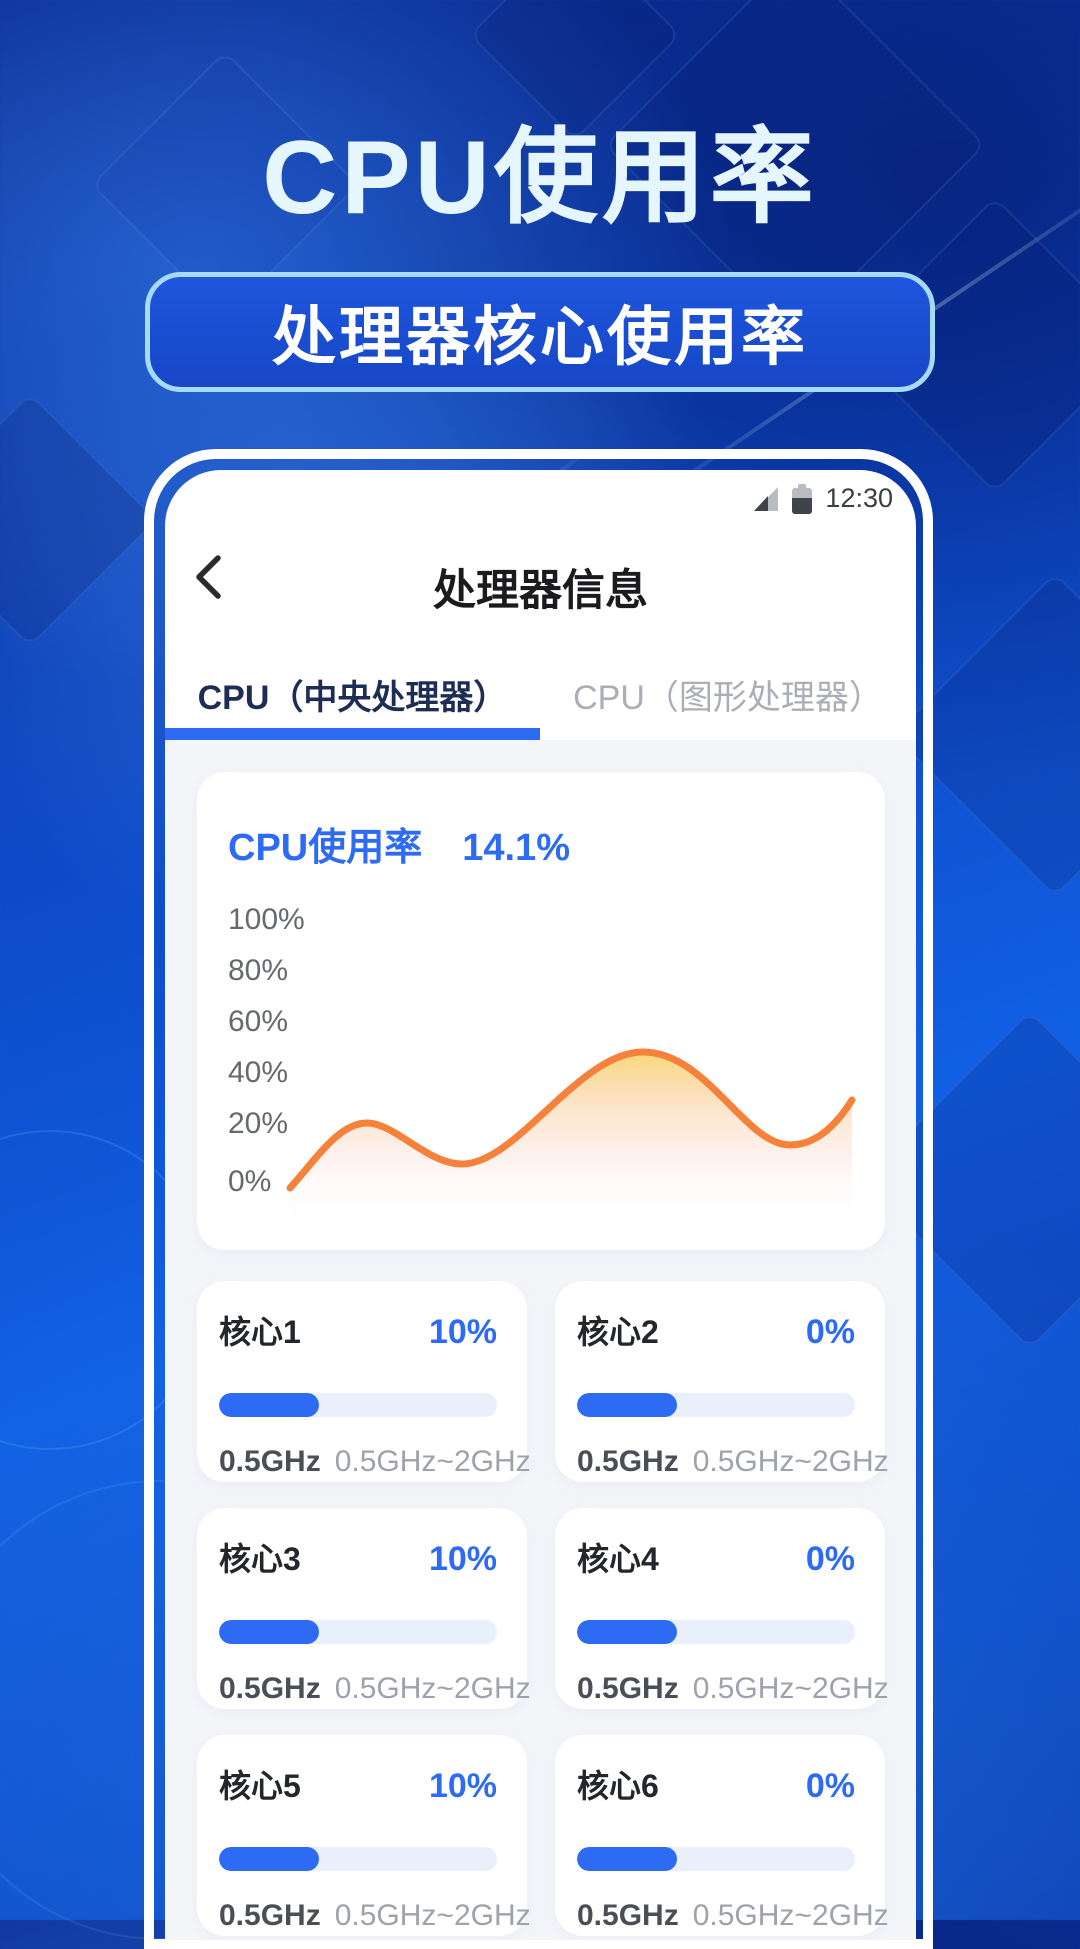  What do you see at coordinates (859, 498) in the screenshot?
I see `status-time: 12:30` at bounding box center [859, 498].